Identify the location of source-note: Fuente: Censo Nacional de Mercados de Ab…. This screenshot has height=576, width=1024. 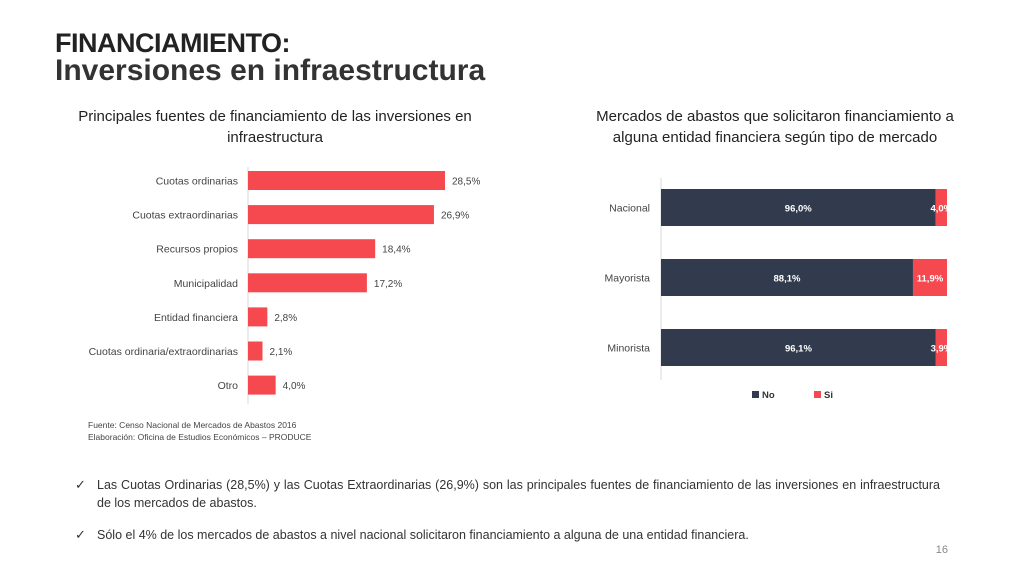
(199, 431).